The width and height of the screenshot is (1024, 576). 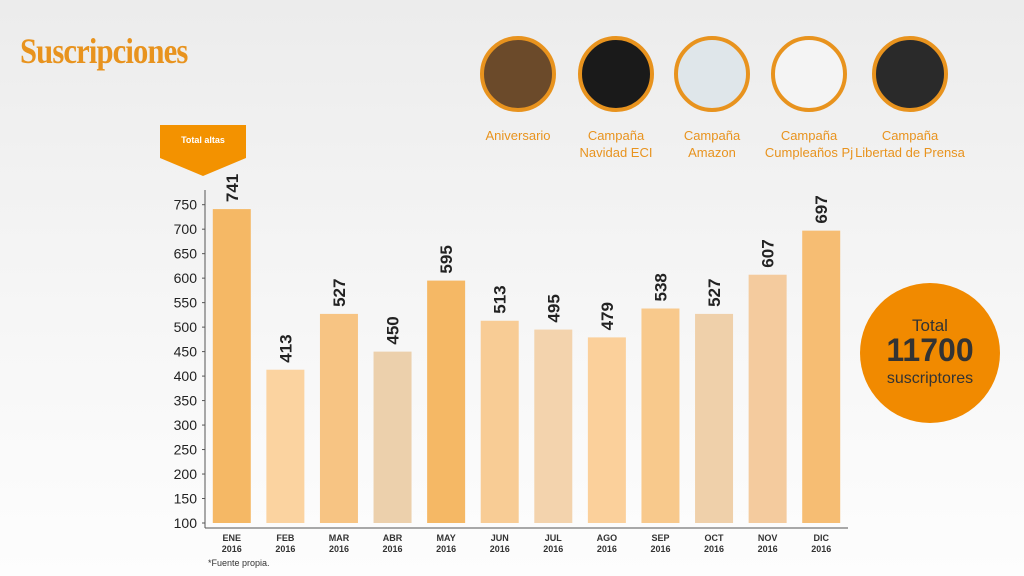 I want to click on campaign-label: Cumpleaños Pj, so click(x=809, y=152).